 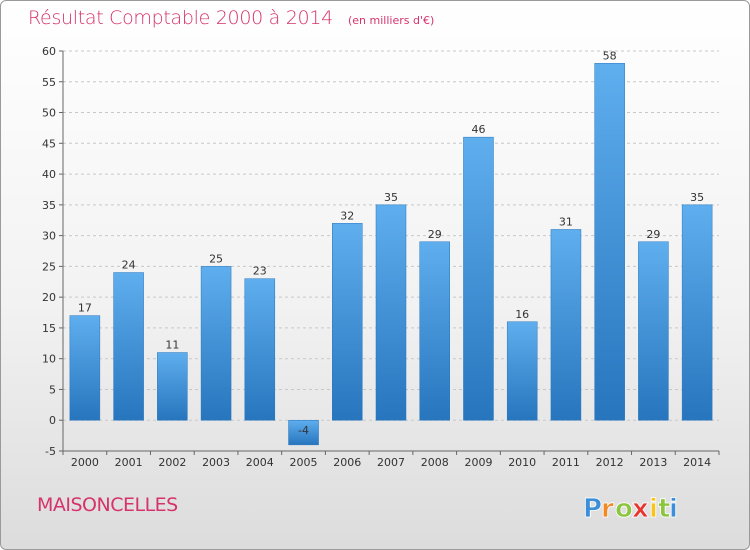 I want to click on x-tick-label-2012: 2012, so click(x=610, y=462).